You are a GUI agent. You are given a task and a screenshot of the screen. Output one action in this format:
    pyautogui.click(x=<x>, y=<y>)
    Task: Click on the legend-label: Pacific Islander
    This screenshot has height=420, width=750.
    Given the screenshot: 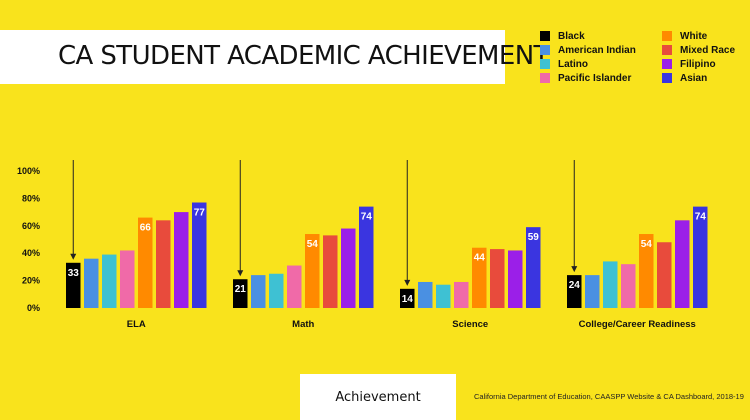 What is the action you would take?
    pyautogui.click(x=595, y=78)
    